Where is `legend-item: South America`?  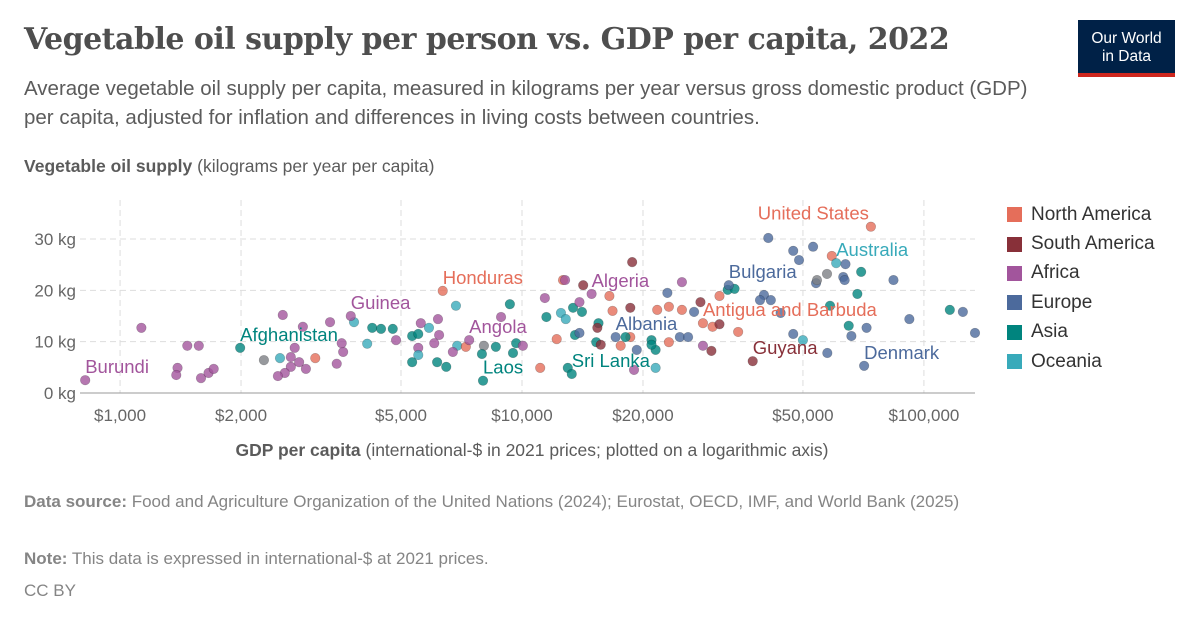 legend-item: South America is located at coordinates (1081, 243).